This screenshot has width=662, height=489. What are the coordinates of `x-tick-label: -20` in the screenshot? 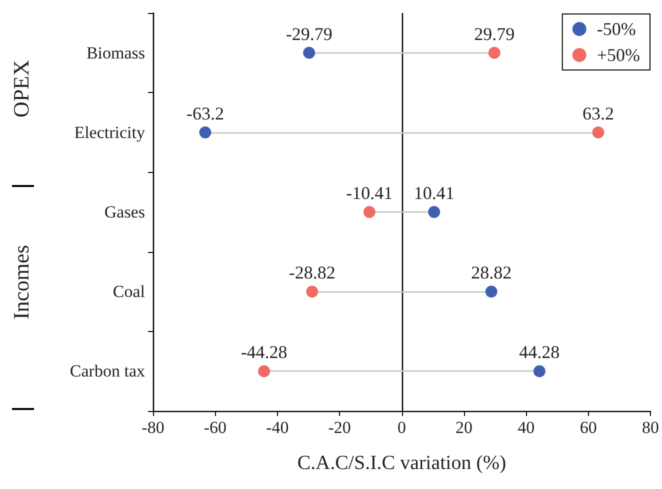 It's located at (339, 427).